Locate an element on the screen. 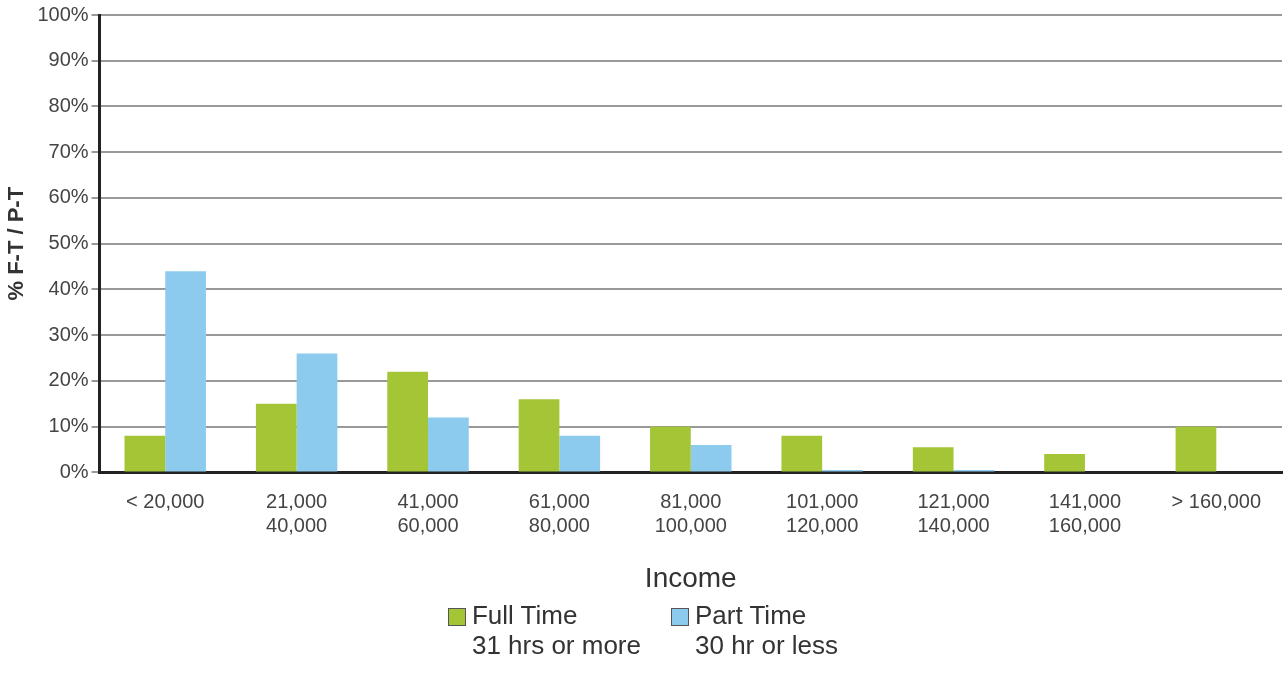  x-tick-label: < 20,000 is located at coordinates (165, 500).